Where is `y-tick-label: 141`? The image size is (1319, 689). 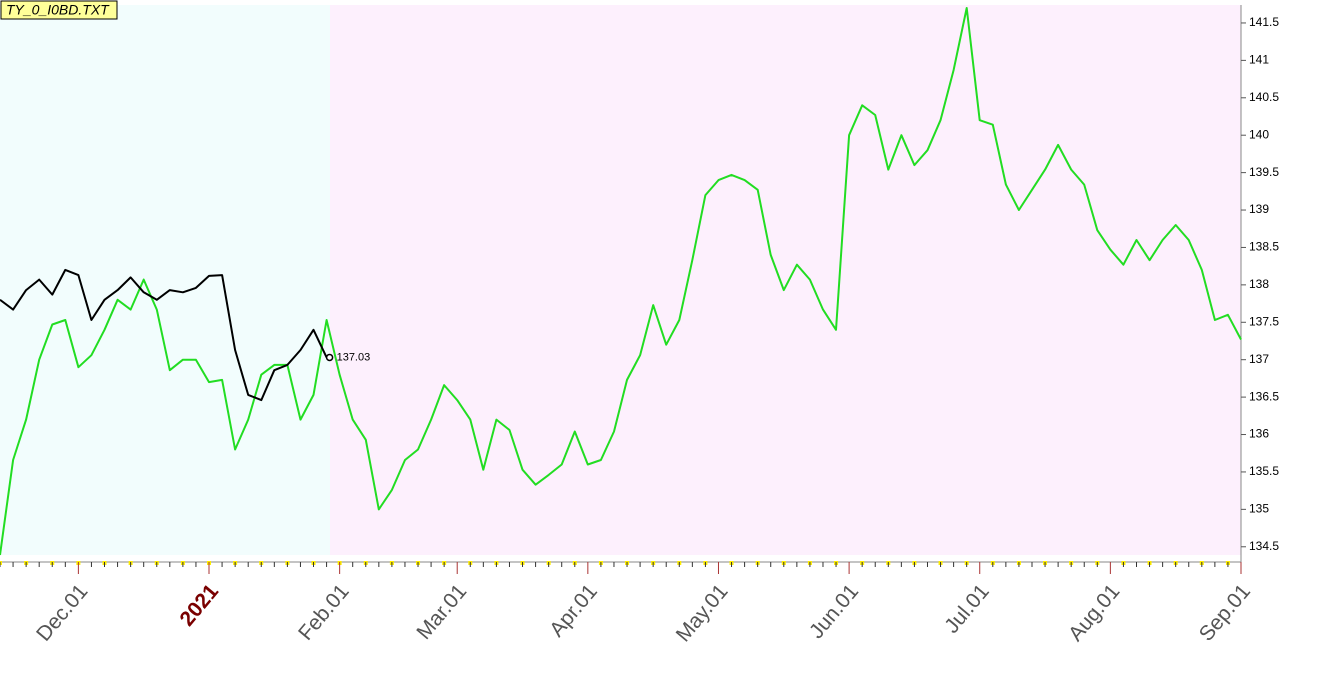
y-tick-label: 141 is located at coordinates (1259, 60).